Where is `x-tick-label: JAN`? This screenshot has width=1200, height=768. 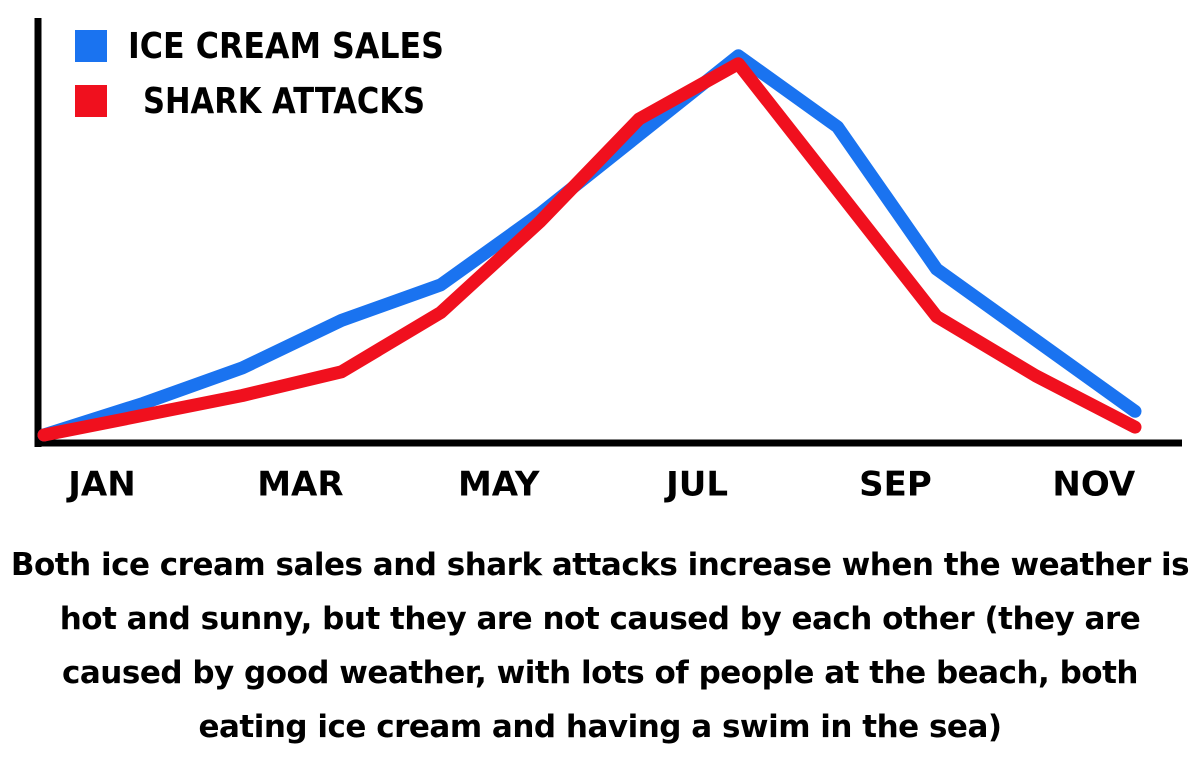
x-tick-label: JAN is located at coordinates (100, 485).